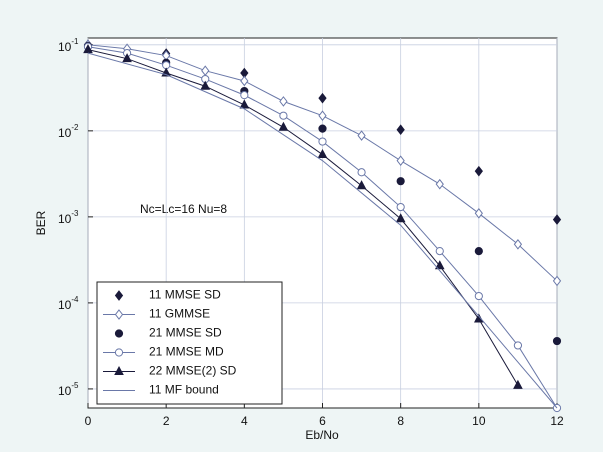 The height and width of the screenshot is (452, 603). Describe the element at coordinates (41, 222) in the screenshot. I see `y-axis-label: BER` at that location.